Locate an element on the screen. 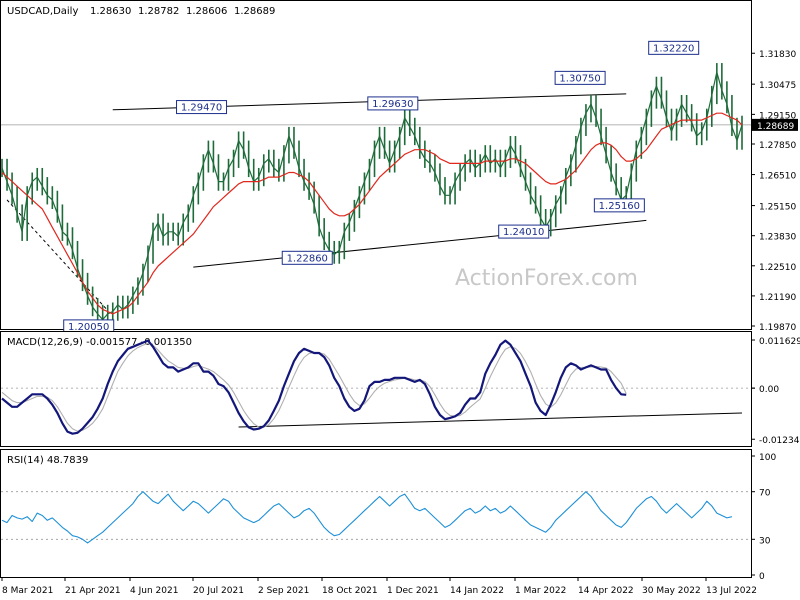  rsi-title: RSI(14) 48.7839 is located at coordinates (47, 460).